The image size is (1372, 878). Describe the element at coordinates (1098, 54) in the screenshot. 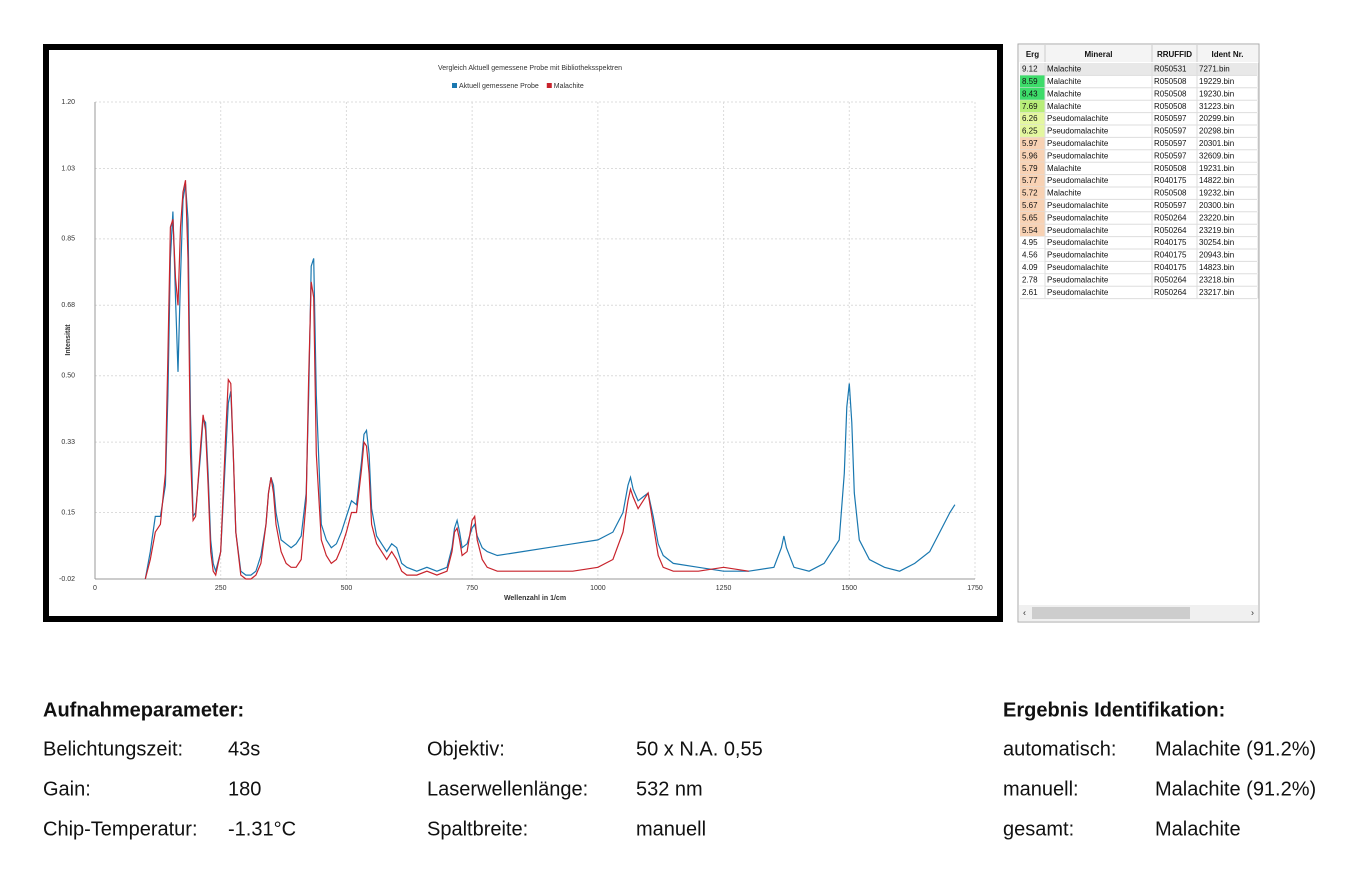

I see `column-header: Mineral` at that location.